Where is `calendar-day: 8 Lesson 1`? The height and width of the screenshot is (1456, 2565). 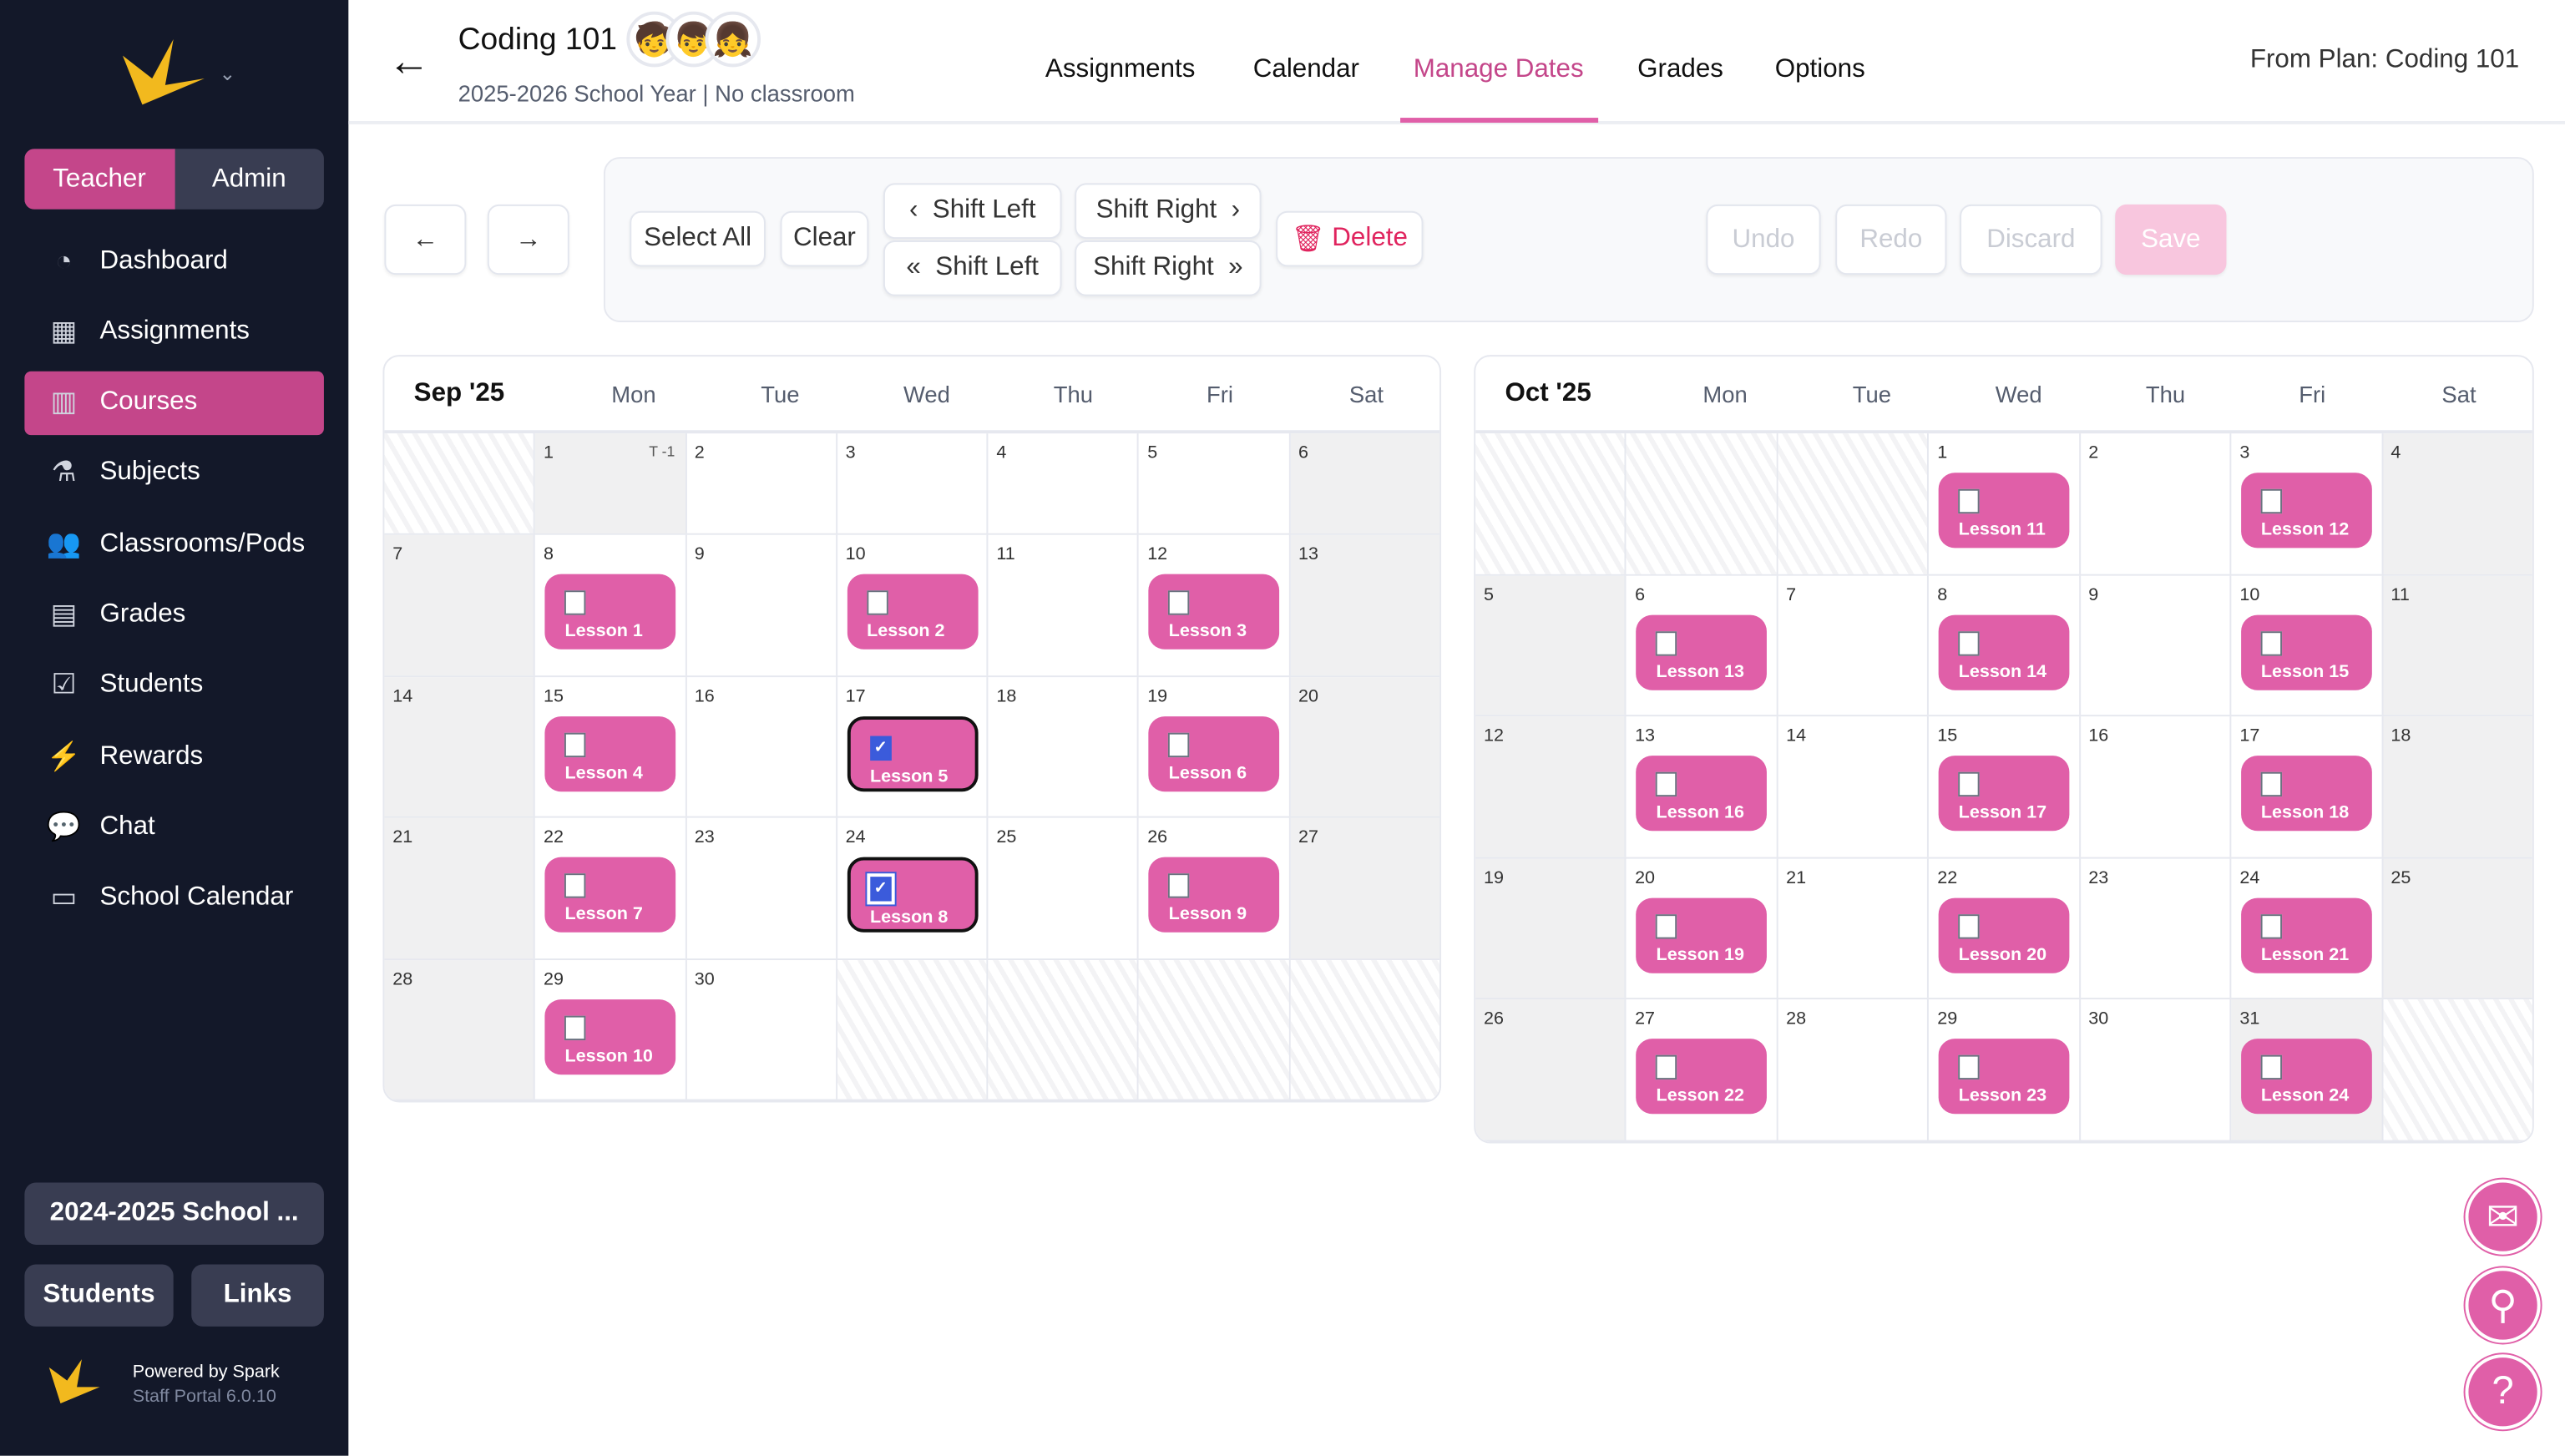 calendar-day: 8 Lesson 1 is located at coordinates (611, 604).